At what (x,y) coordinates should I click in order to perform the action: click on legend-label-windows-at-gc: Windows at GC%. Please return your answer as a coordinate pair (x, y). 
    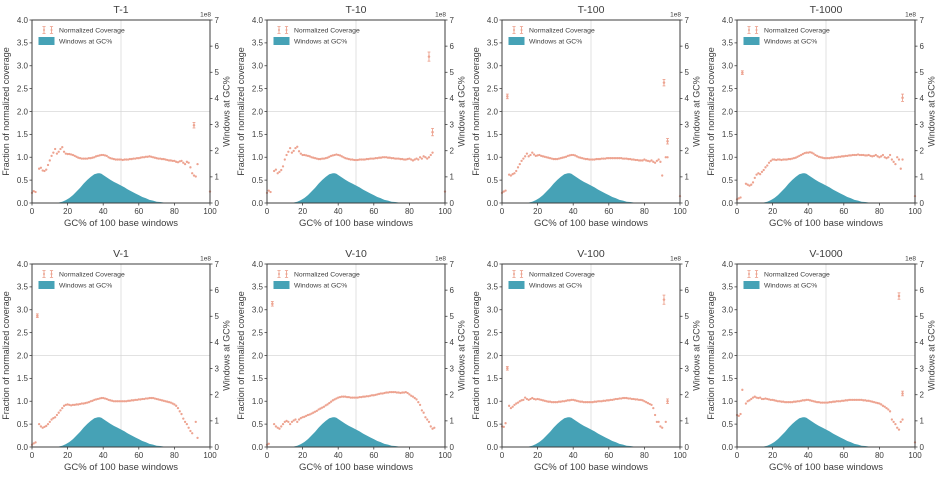
    Looking at the image, I should click on (320, 41).